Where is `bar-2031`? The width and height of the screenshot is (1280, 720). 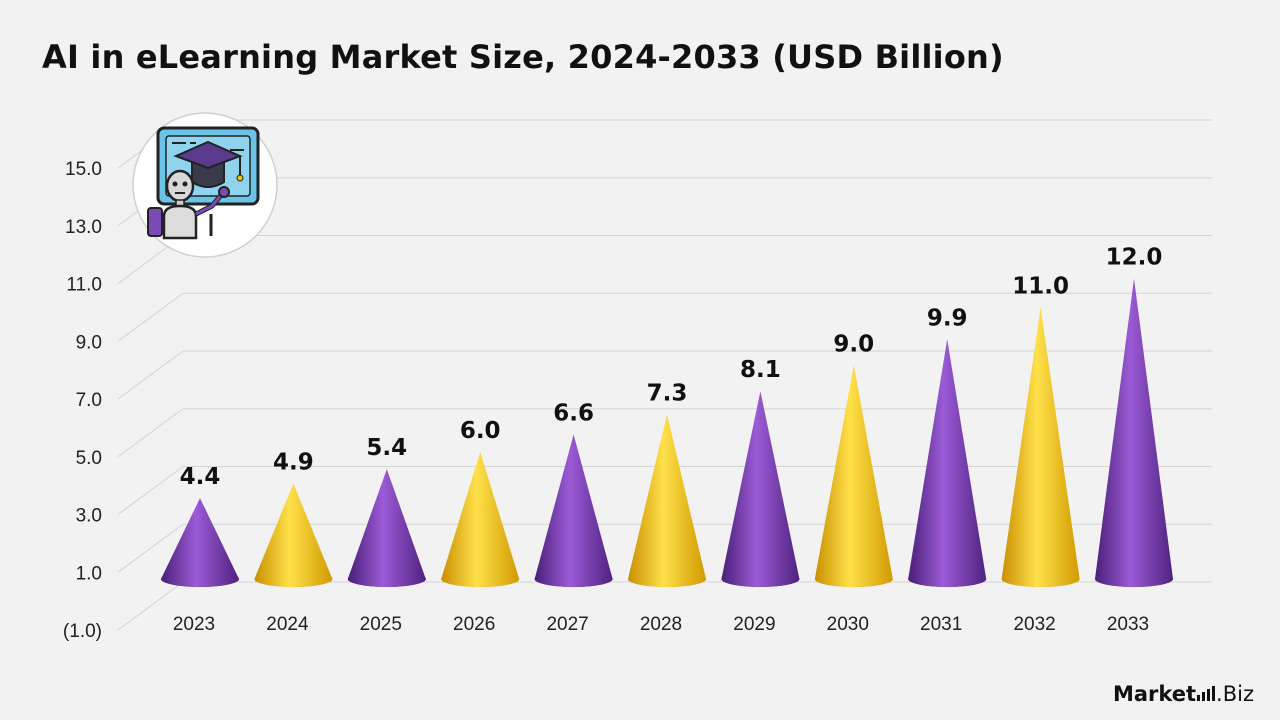
bar-2031 is located at coordinates (947, 463).